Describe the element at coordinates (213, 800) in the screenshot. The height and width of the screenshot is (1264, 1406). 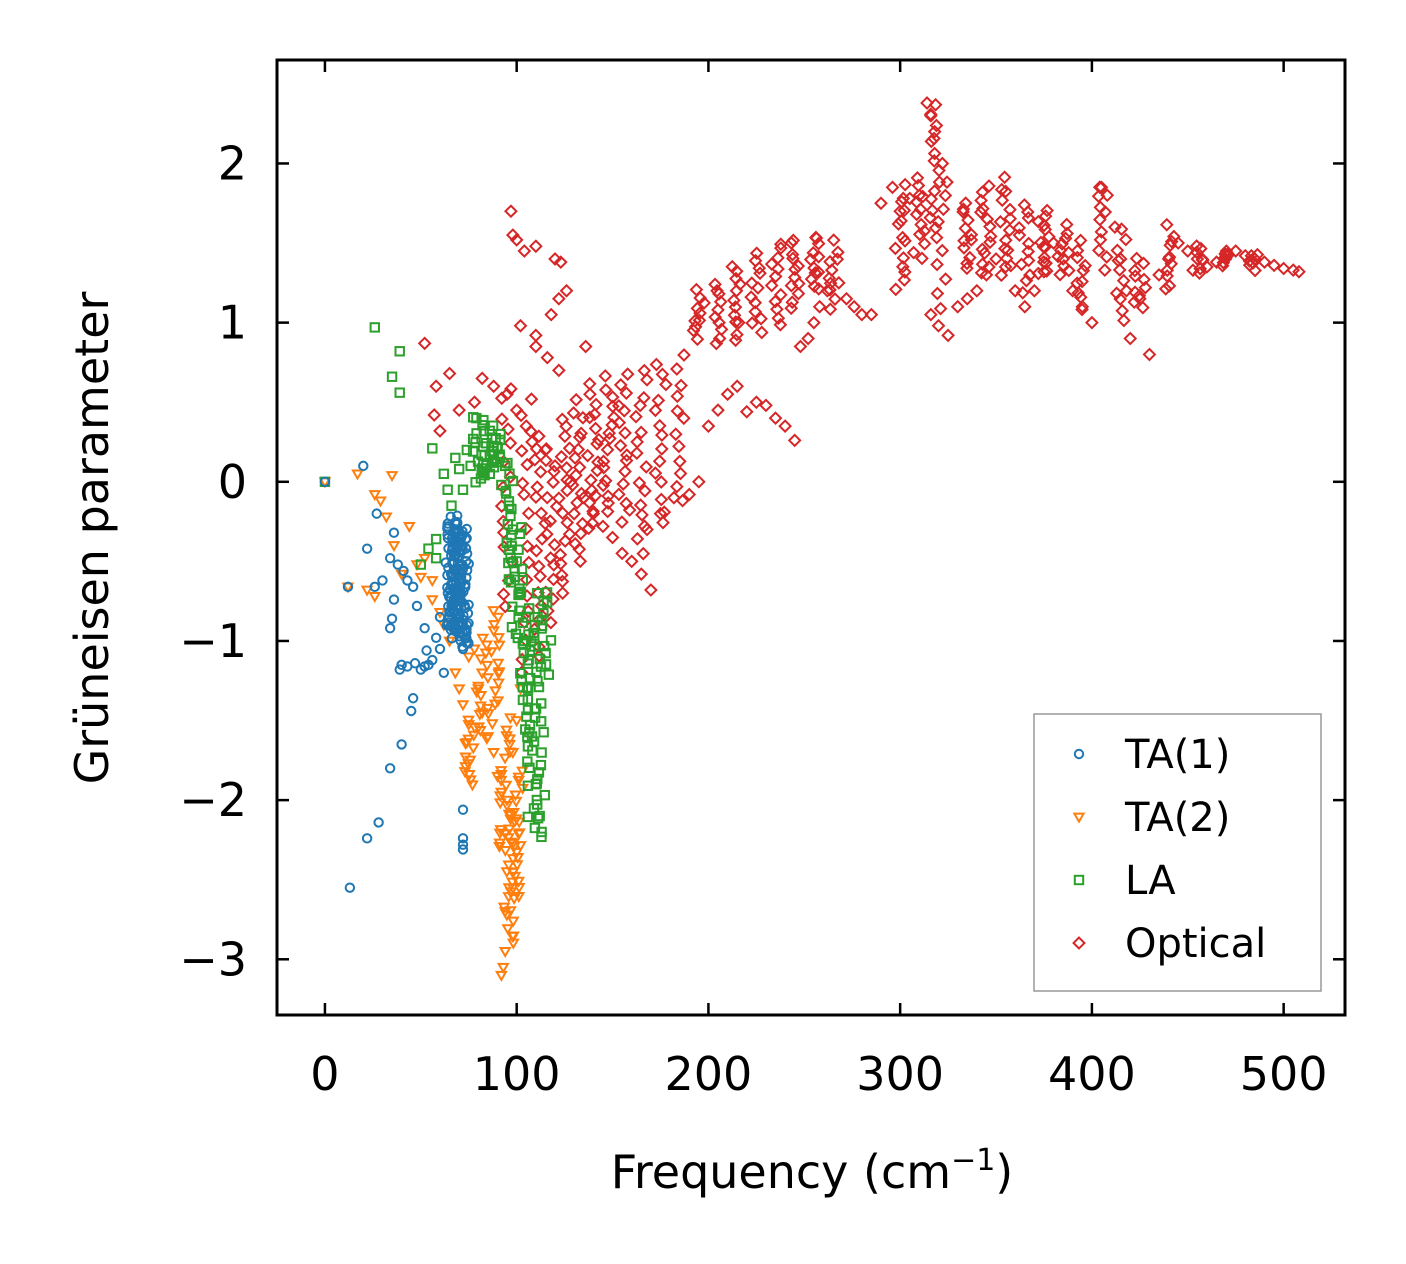
I see `y-tick-label: −2` at that location.